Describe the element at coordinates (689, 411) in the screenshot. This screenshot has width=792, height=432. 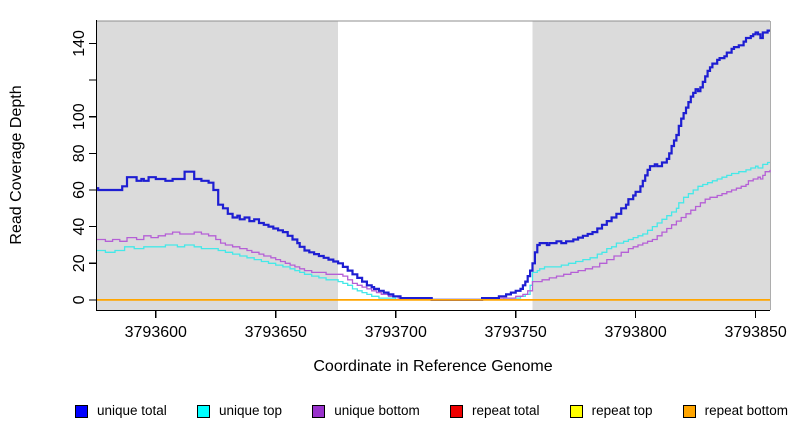
I see `legend-swatch-repeat-bottom` at that location.